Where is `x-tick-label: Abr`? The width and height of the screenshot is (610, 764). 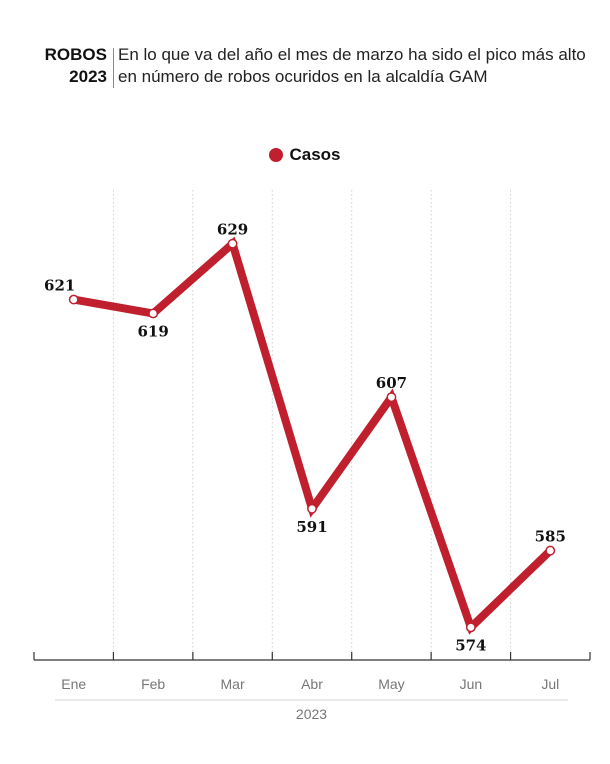 x-tick-label: Abr is located at coordinates (312, 684).